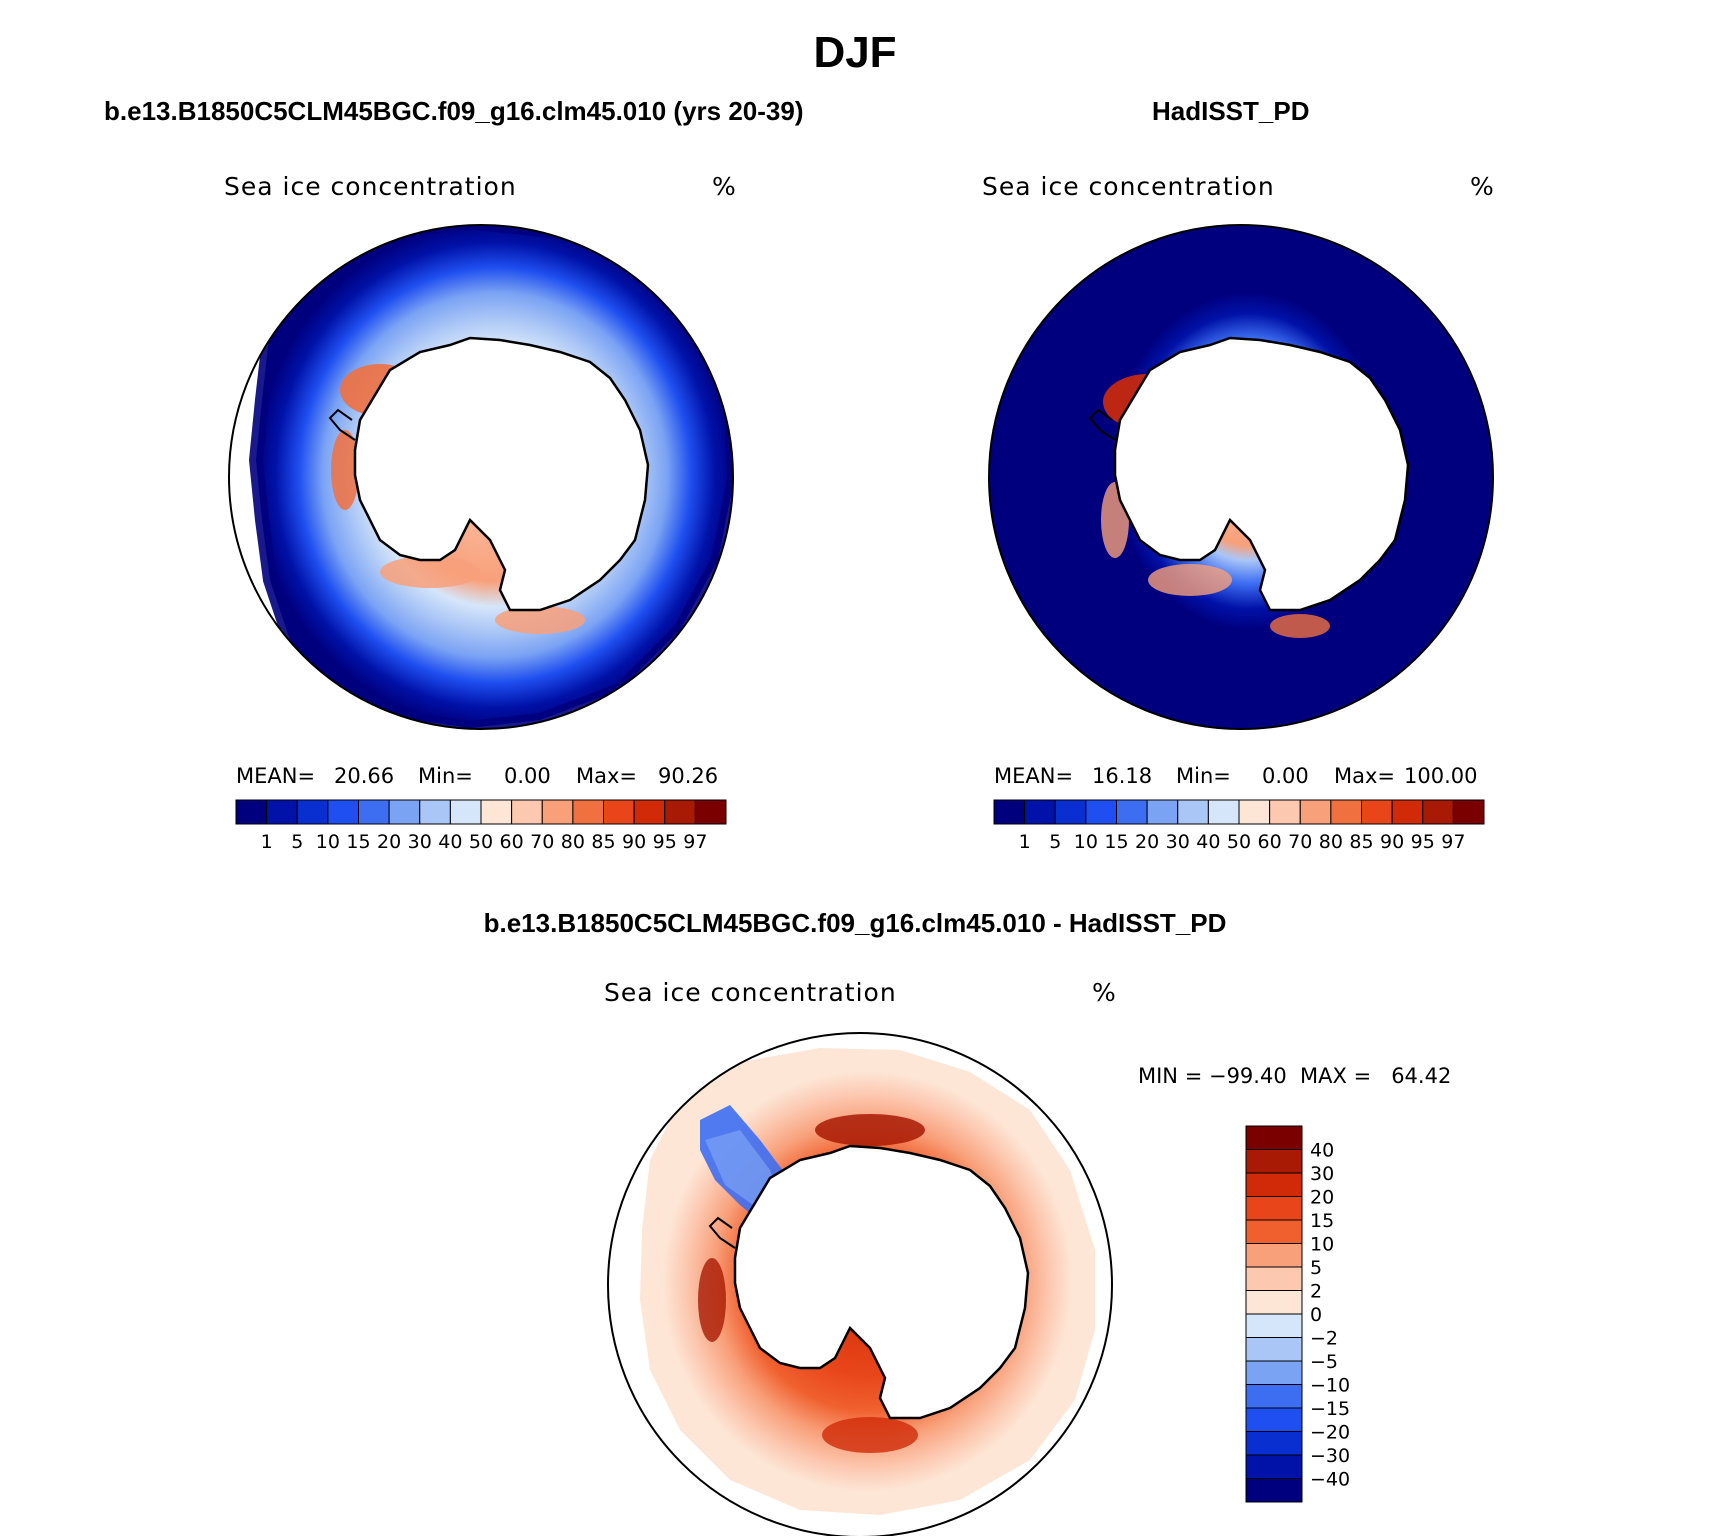 The image size is (1710, 1536). What do you see at coordinates (1330, 1433) in the screenshot?
I see `colorbar-diff-tick-label: −20` at bounding box center [1330, 1433].